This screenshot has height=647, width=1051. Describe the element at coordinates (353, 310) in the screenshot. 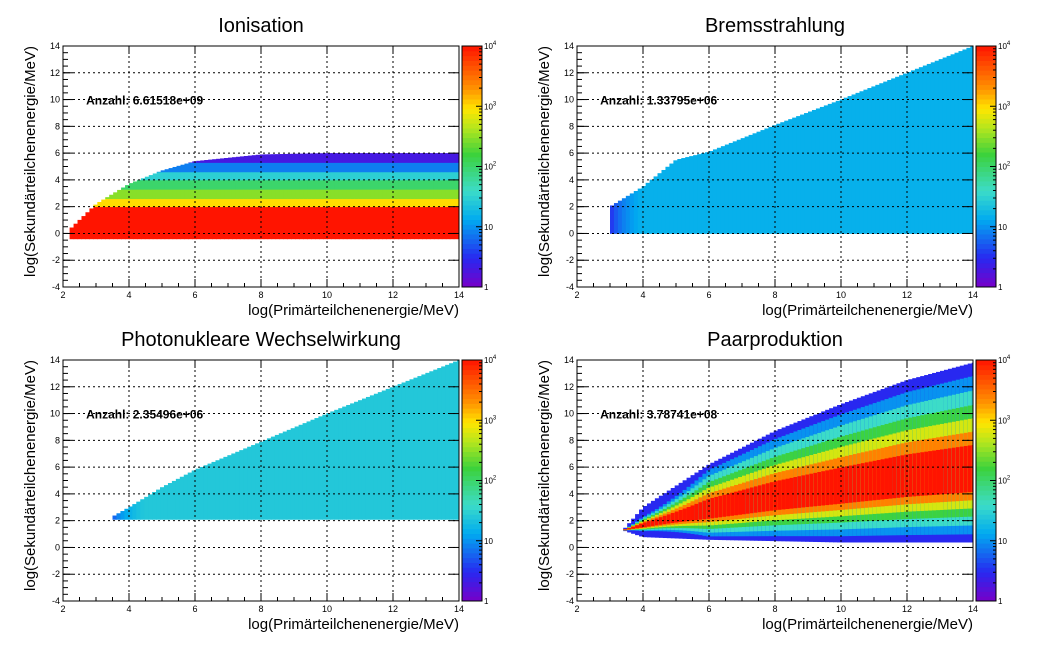

I see `x-axis-label: log(Primärteilchenenergie/MeV)` at that location.